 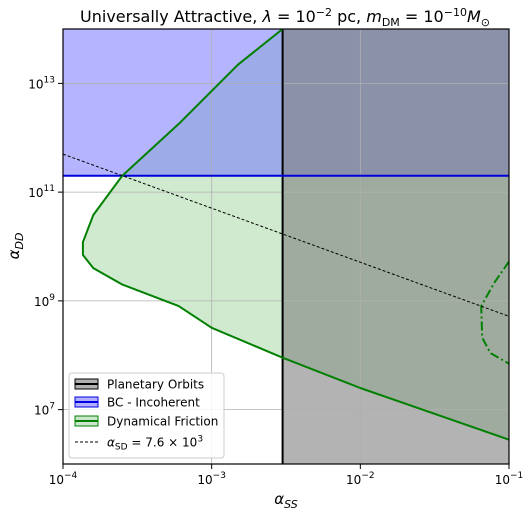 What do you see at coordinates (211, 479) in the screenshot?
I see `x-tick-label-1: 10⁻³` at bounding box center [211, 479].